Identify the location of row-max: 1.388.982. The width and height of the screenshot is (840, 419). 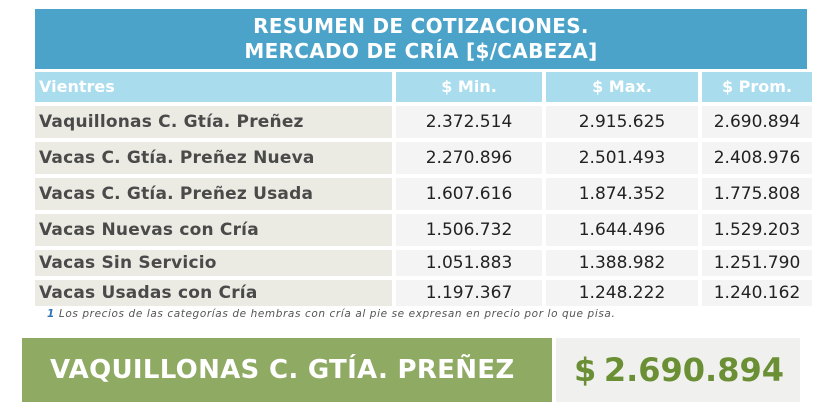
(622, 263).